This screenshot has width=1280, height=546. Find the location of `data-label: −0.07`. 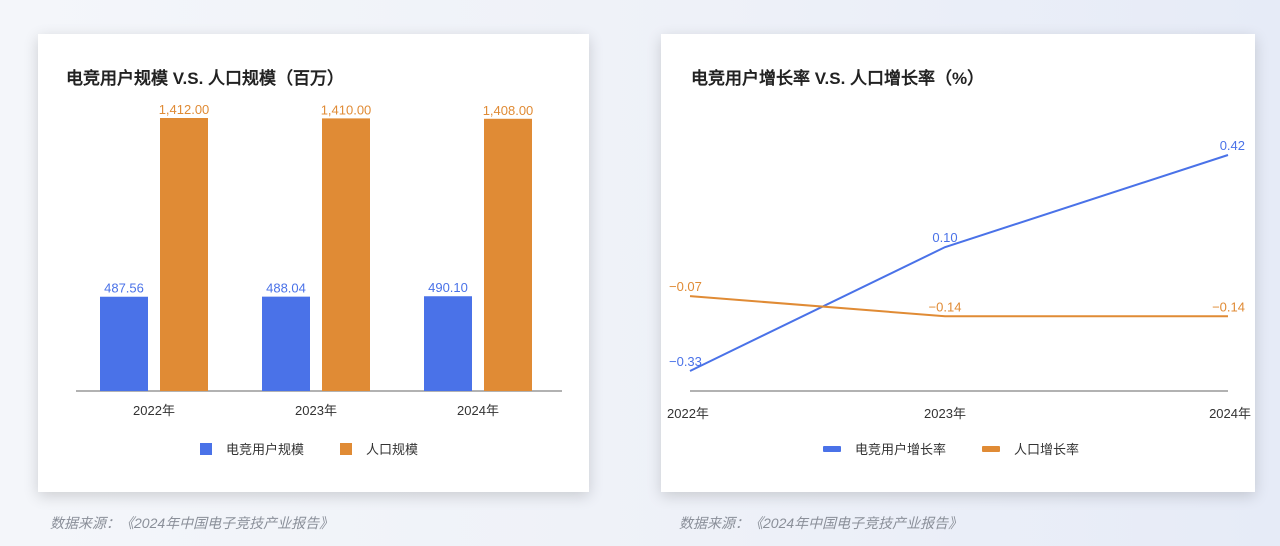

data-label: −0.07 is located at coordinates (685, 286).